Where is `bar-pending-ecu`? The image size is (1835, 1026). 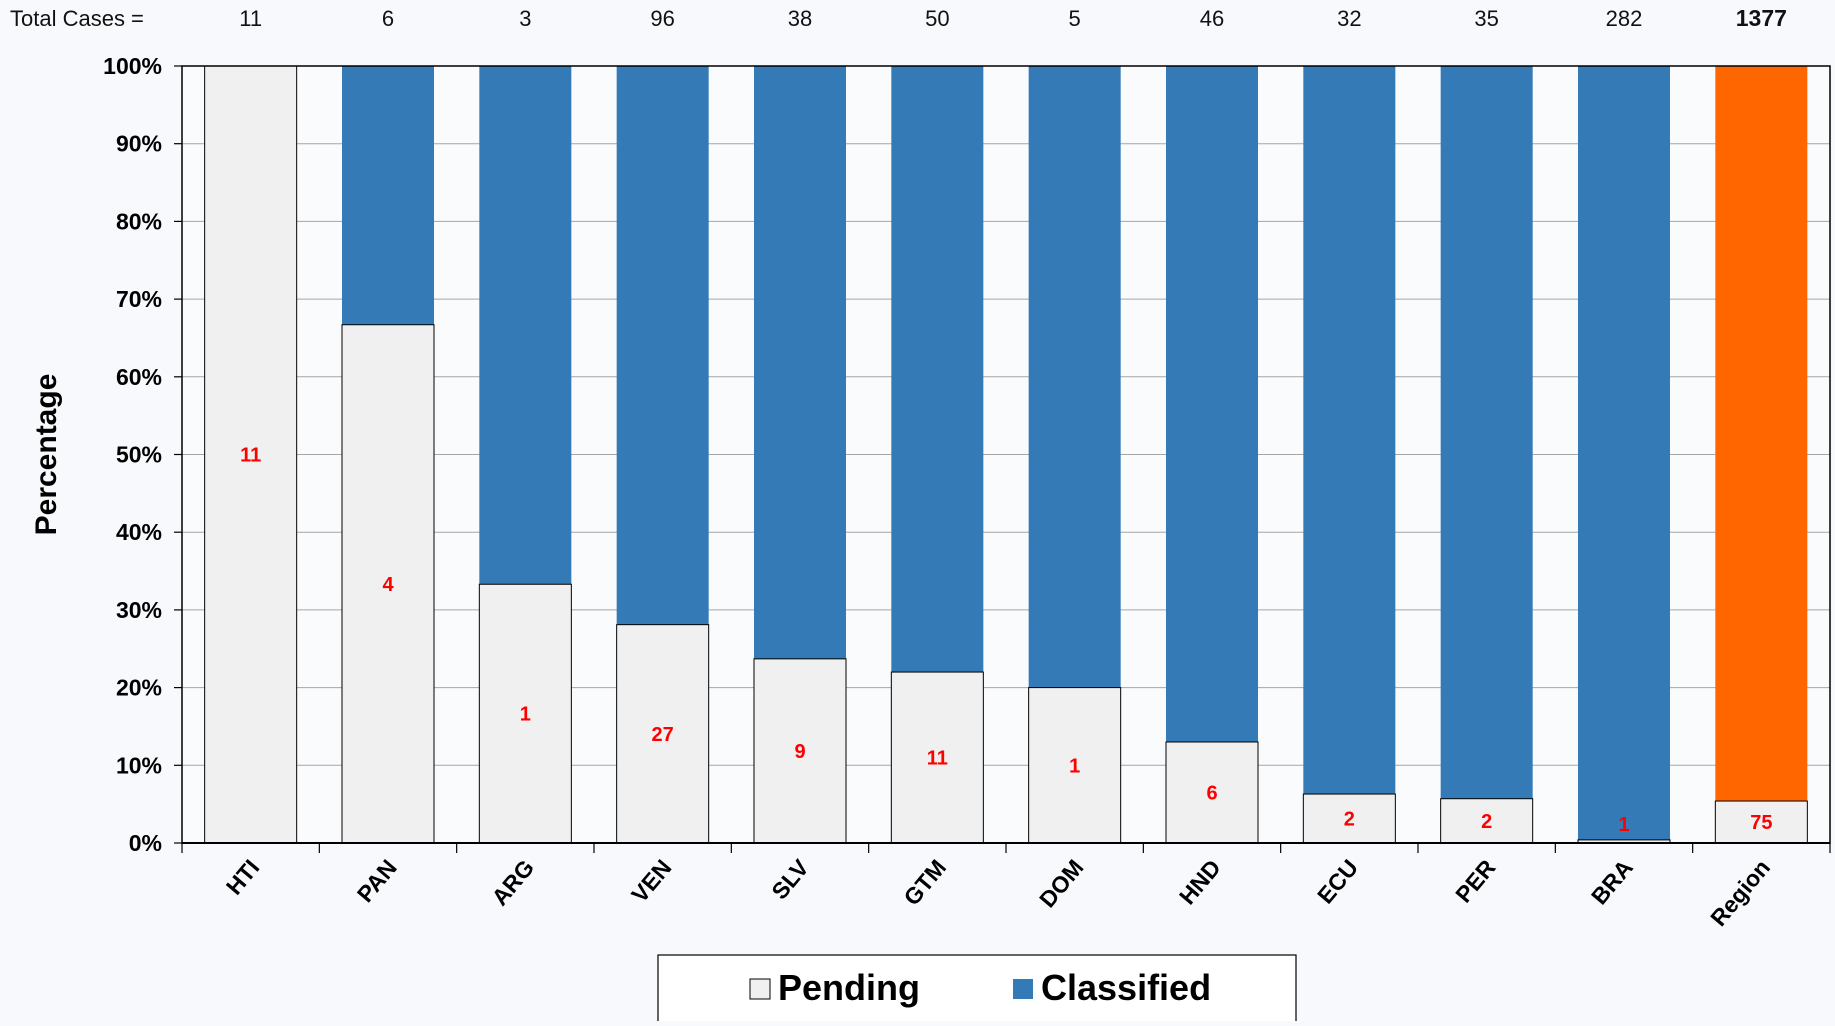
bar-pending-ecu is located at coordinates (1349, 818).